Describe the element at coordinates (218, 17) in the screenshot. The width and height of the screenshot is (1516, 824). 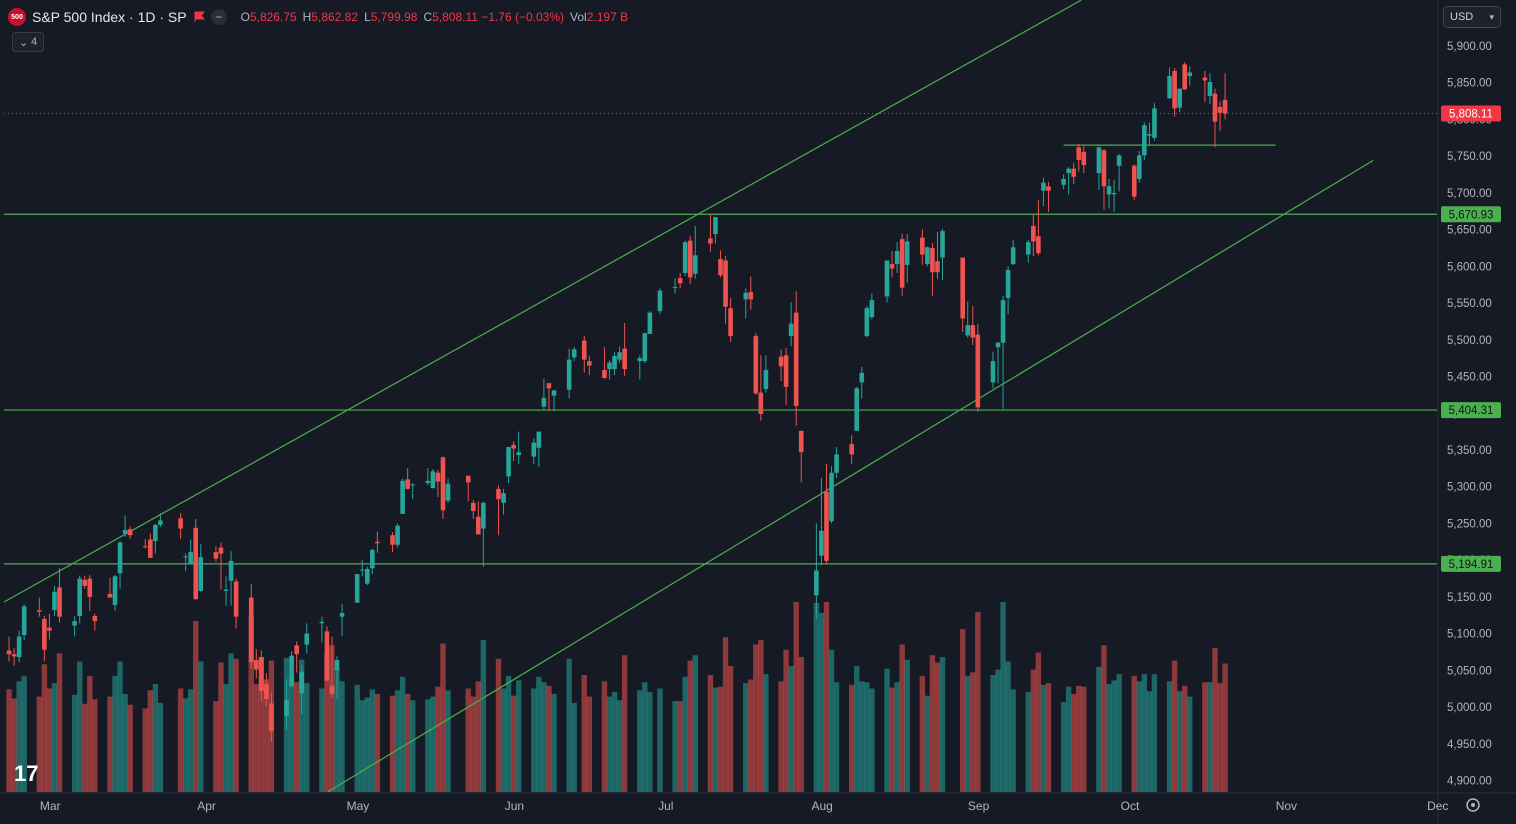
I see `minus-icon: −` at that location.